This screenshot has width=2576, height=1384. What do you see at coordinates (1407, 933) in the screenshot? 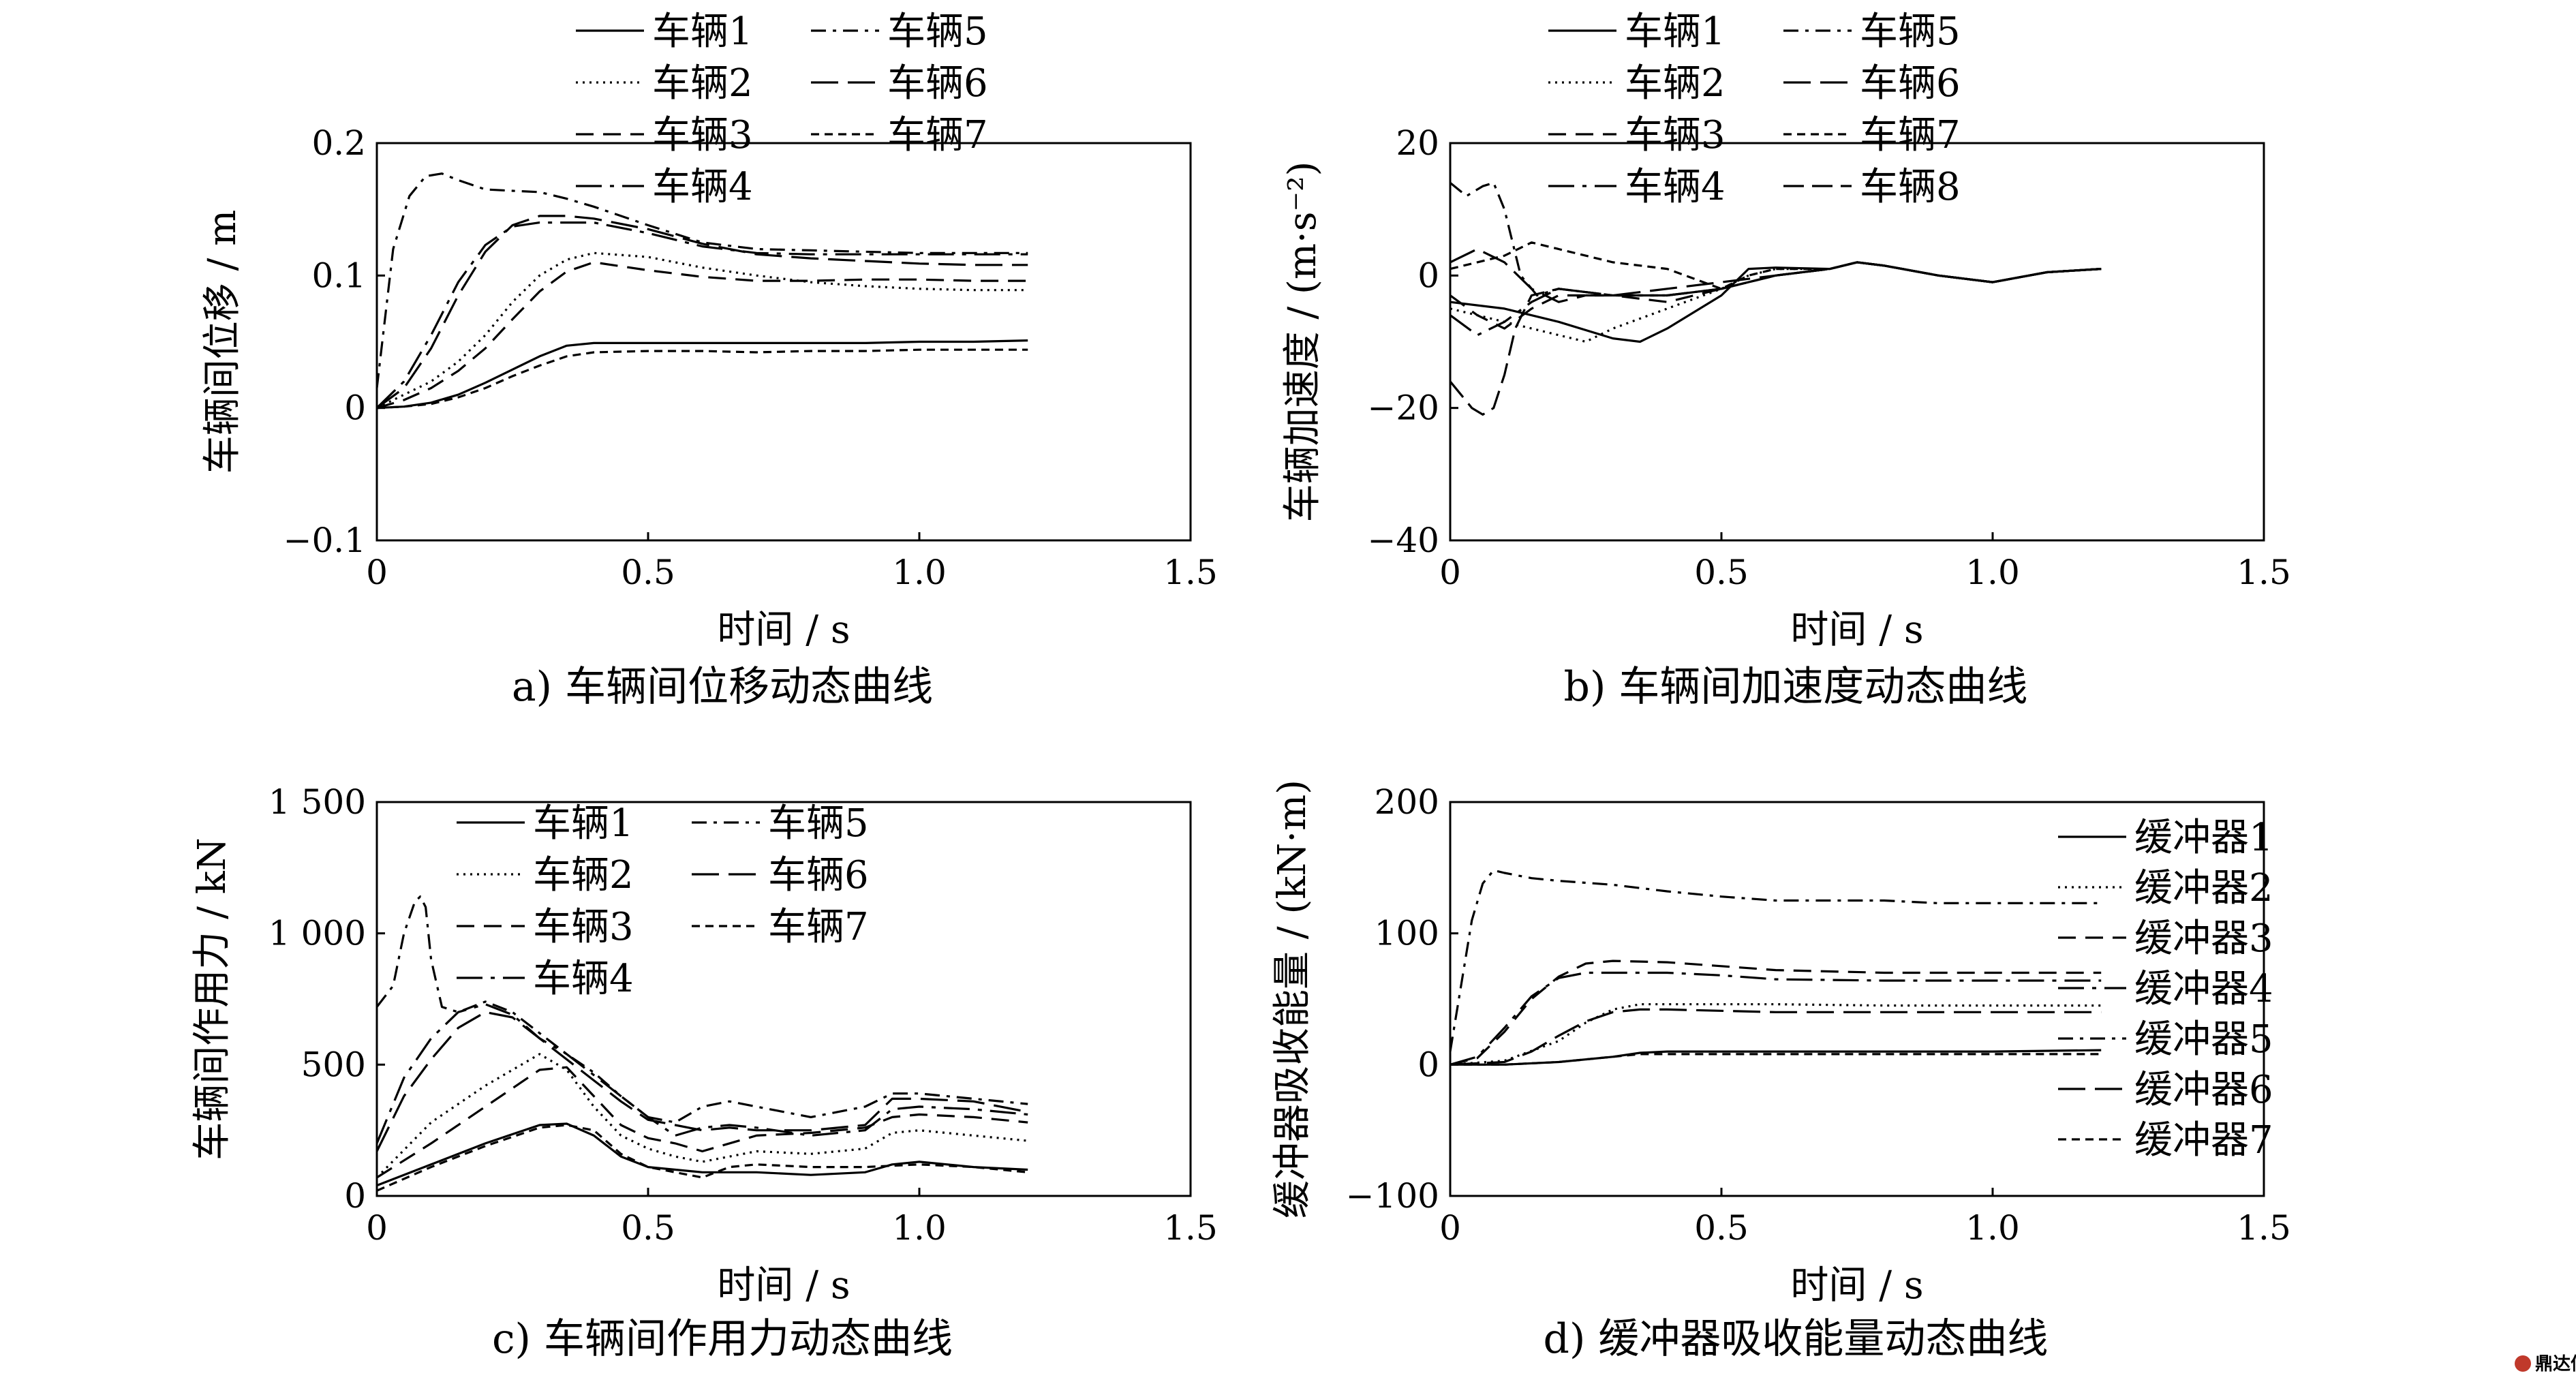
I see `y-tick-label: 100` at bounding box center [1407, 933].